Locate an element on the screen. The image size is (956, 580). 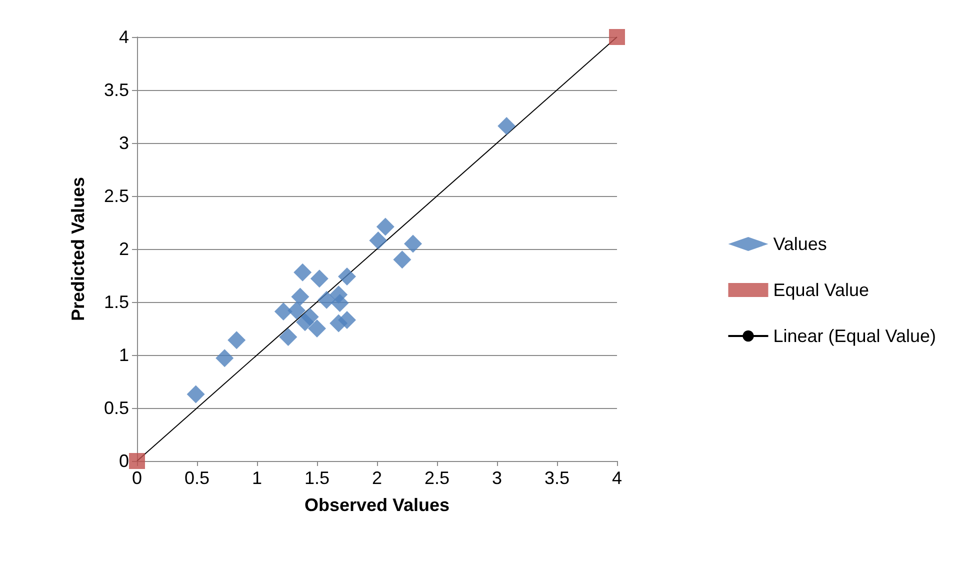
y-tick-label: 3 is located at coordinates (123, 143).